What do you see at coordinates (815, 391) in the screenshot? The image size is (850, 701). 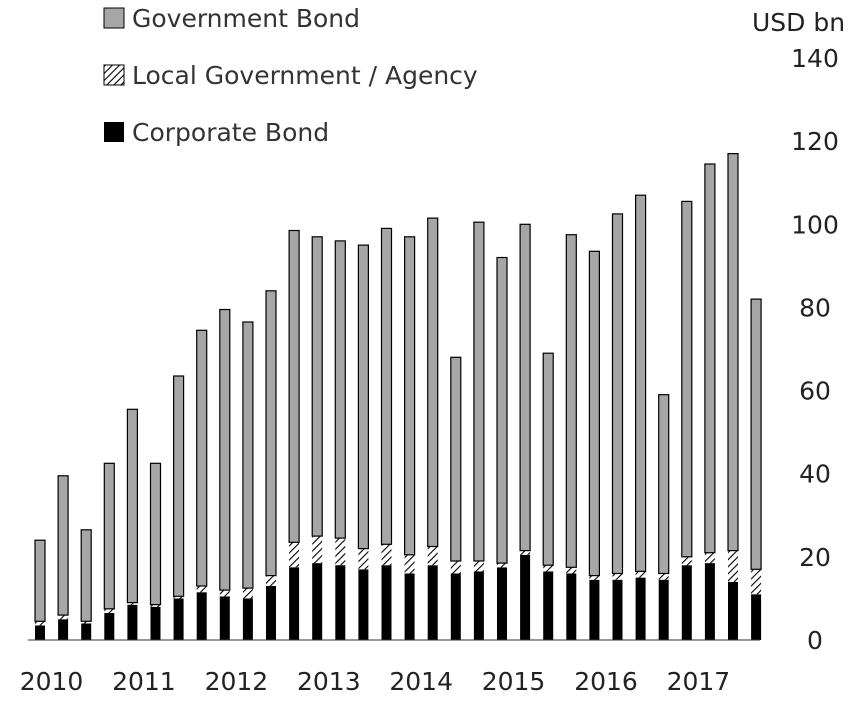 I see `y-tick-label: 60` at bounding box center [815, 391].